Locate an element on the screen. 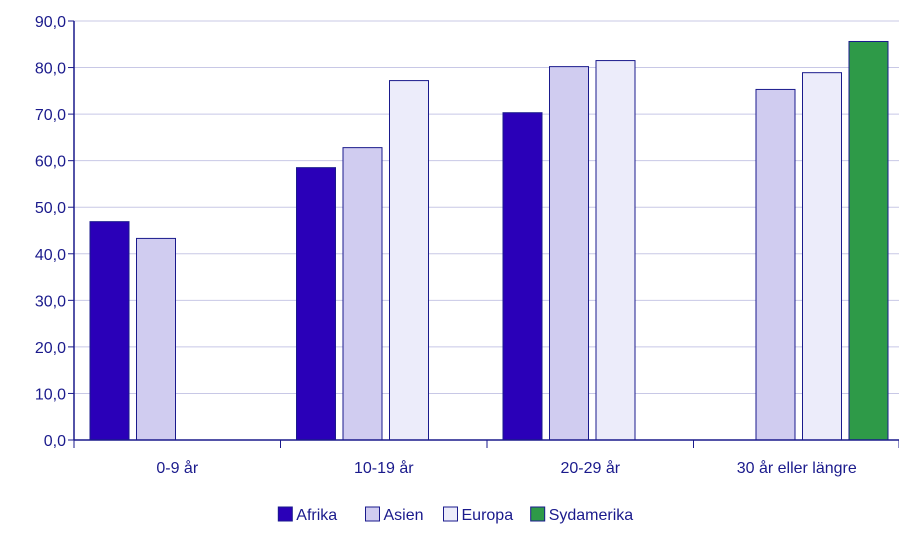  legend: Afrika Asien Europa Sydamerika is located at coordinates (455, 515).